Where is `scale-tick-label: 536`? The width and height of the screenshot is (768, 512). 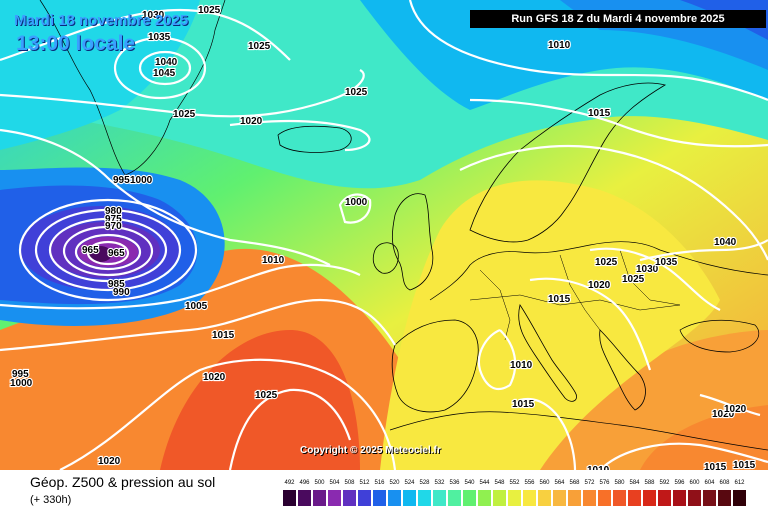
scale-tick-label: 536 is located at coordinates (454, 483).